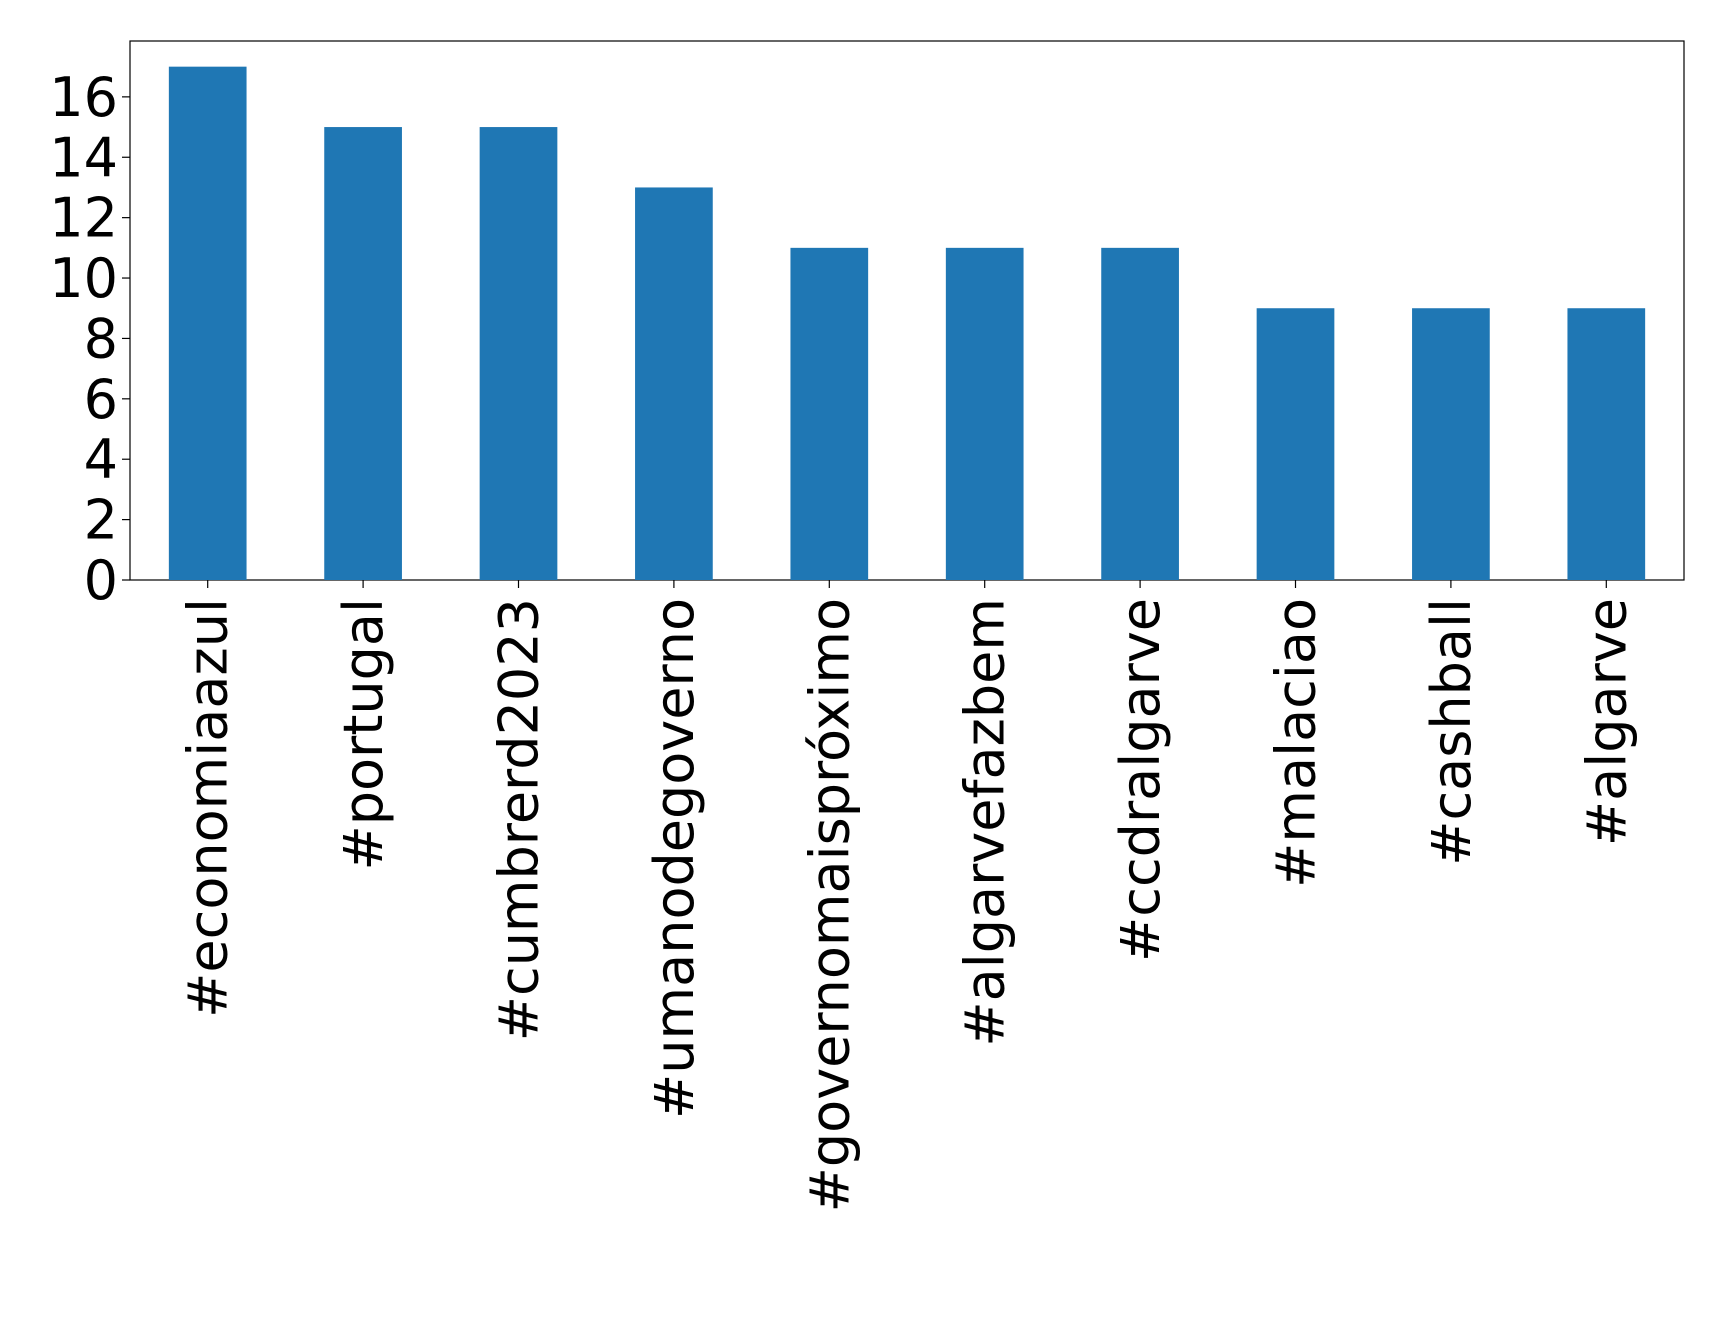  What do you see at coordinates (1140, 780) in the screenshot?
I see `x-tick-label: #ccdralgarve` at bounding box center [1140, 780].